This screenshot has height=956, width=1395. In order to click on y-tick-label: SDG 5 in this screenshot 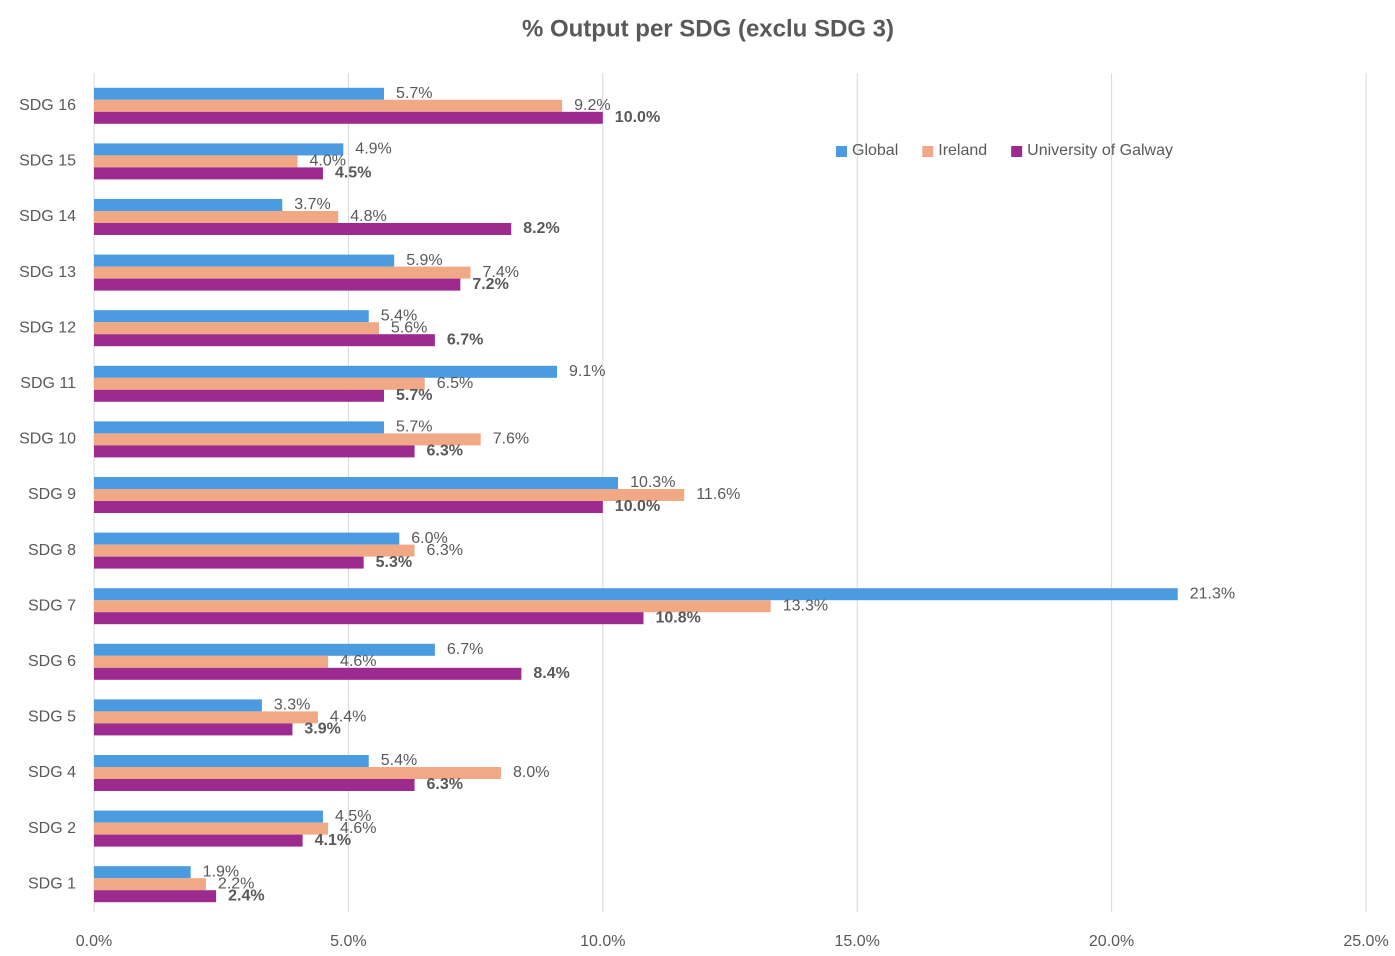, I will do `click(52, 717)`.